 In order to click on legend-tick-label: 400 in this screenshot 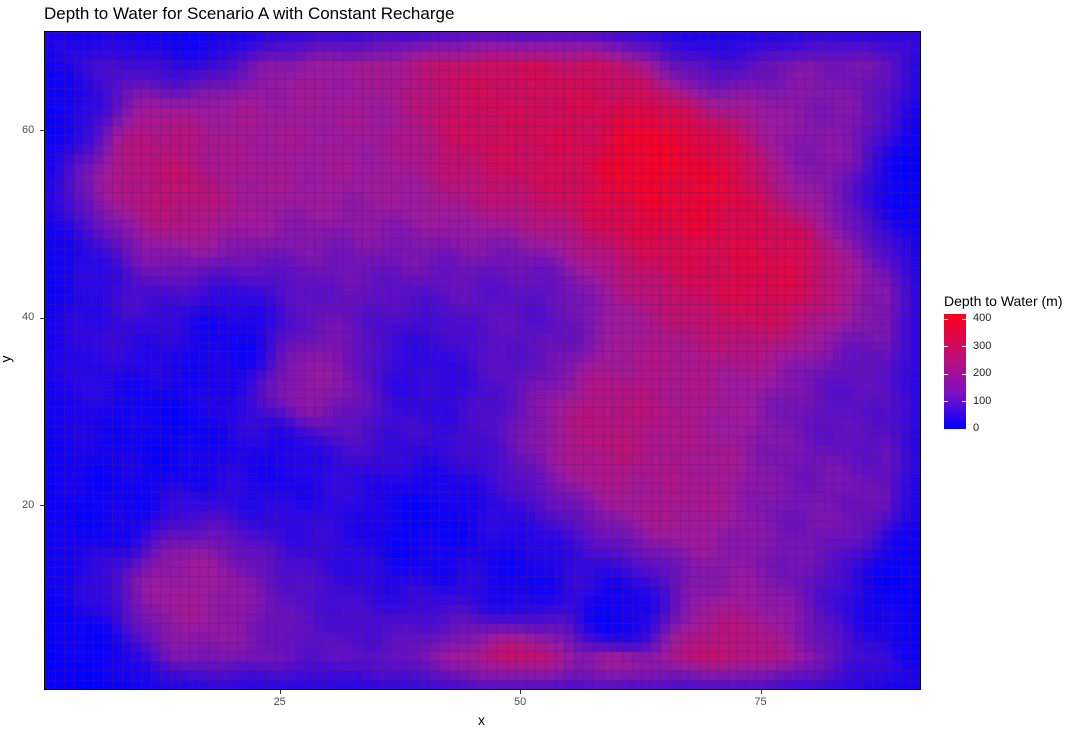, I will do `click(982, 318)`.